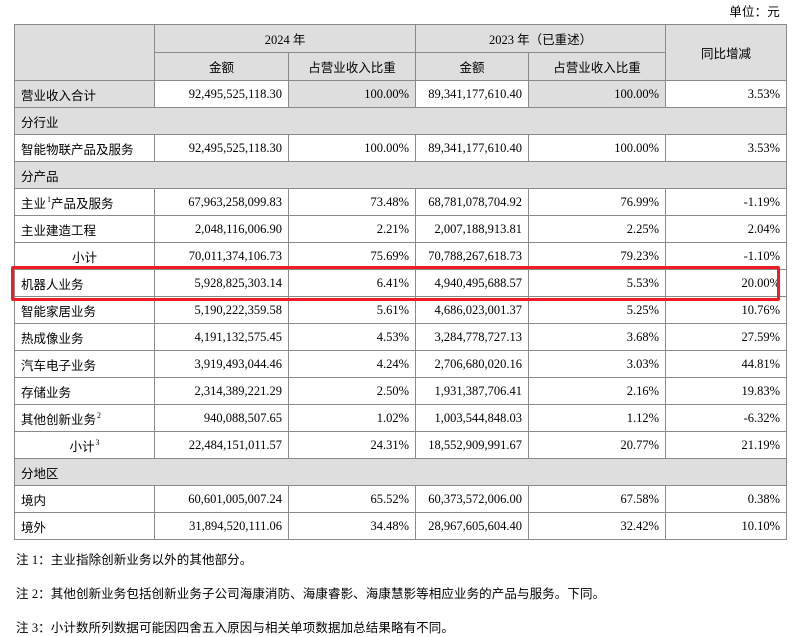 Image resolution: width=800 pixels, height=637 pixels. Describe the element at coordinates (352, 391) in the screenshot. I see `cell-pct-2024: 2.50%` at that location.